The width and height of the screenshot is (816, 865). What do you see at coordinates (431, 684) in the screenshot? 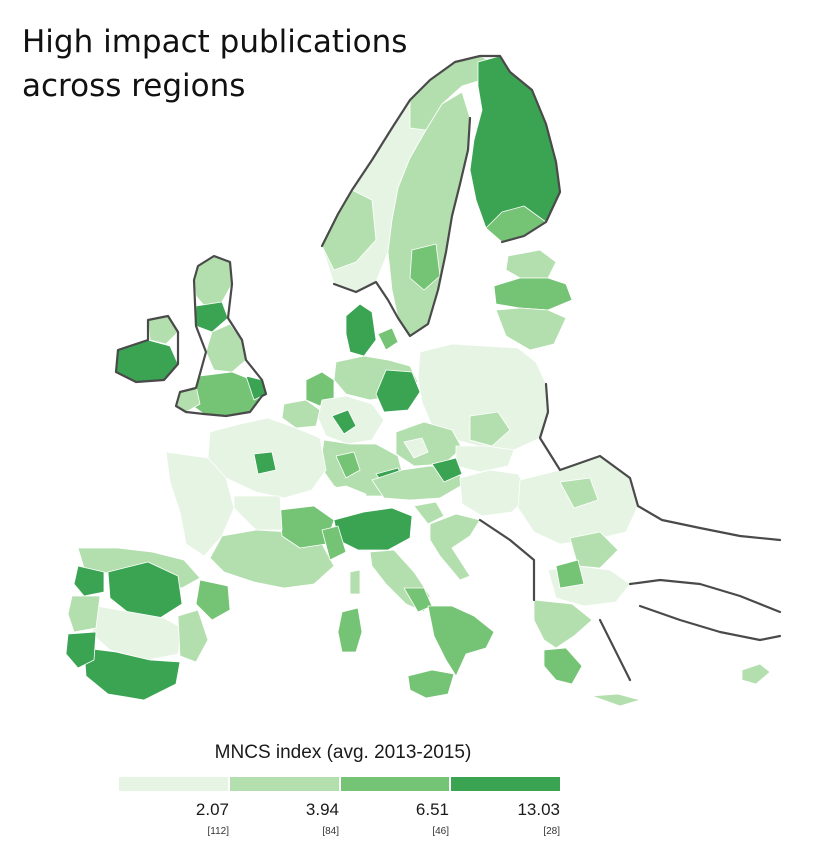
I see `region-sicily` at bounding box center [431, 684].